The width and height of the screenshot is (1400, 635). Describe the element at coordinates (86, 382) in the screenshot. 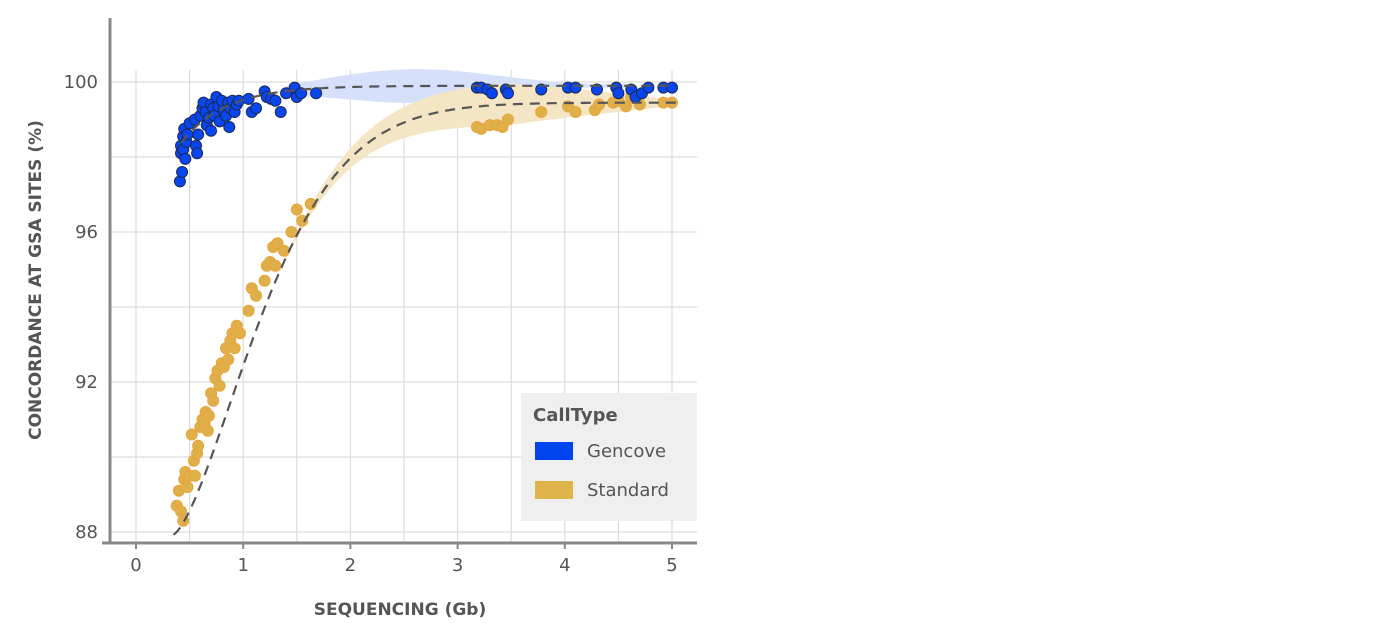

I see `y-tick-label: 92` at that location.